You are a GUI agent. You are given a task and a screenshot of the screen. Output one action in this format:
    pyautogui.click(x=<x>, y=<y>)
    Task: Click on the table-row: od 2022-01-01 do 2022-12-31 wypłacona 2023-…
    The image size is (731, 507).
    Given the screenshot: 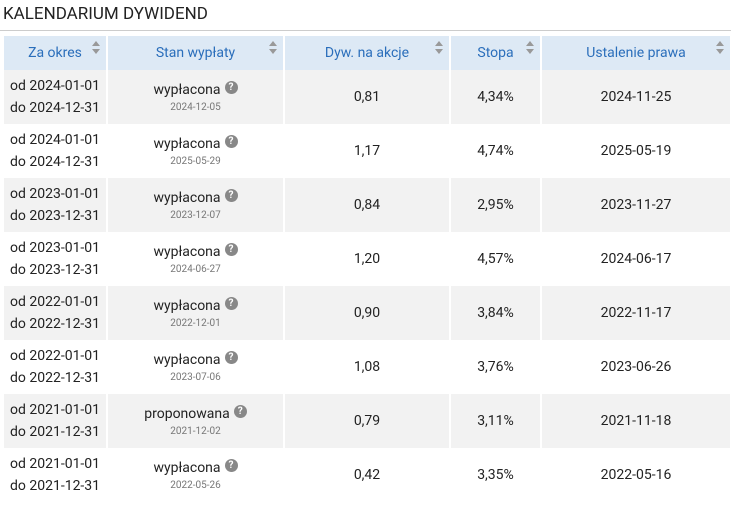 What is the action you would take?
    pyautogui.click(x=367, y=367)
    